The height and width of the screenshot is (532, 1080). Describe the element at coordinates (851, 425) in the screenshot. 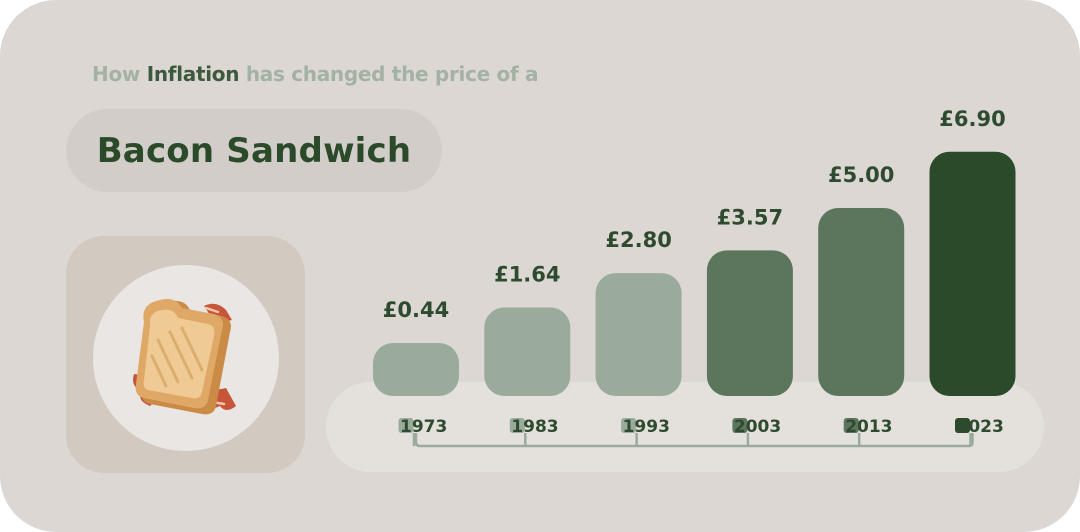

I see `year-marker-2013` at that location.